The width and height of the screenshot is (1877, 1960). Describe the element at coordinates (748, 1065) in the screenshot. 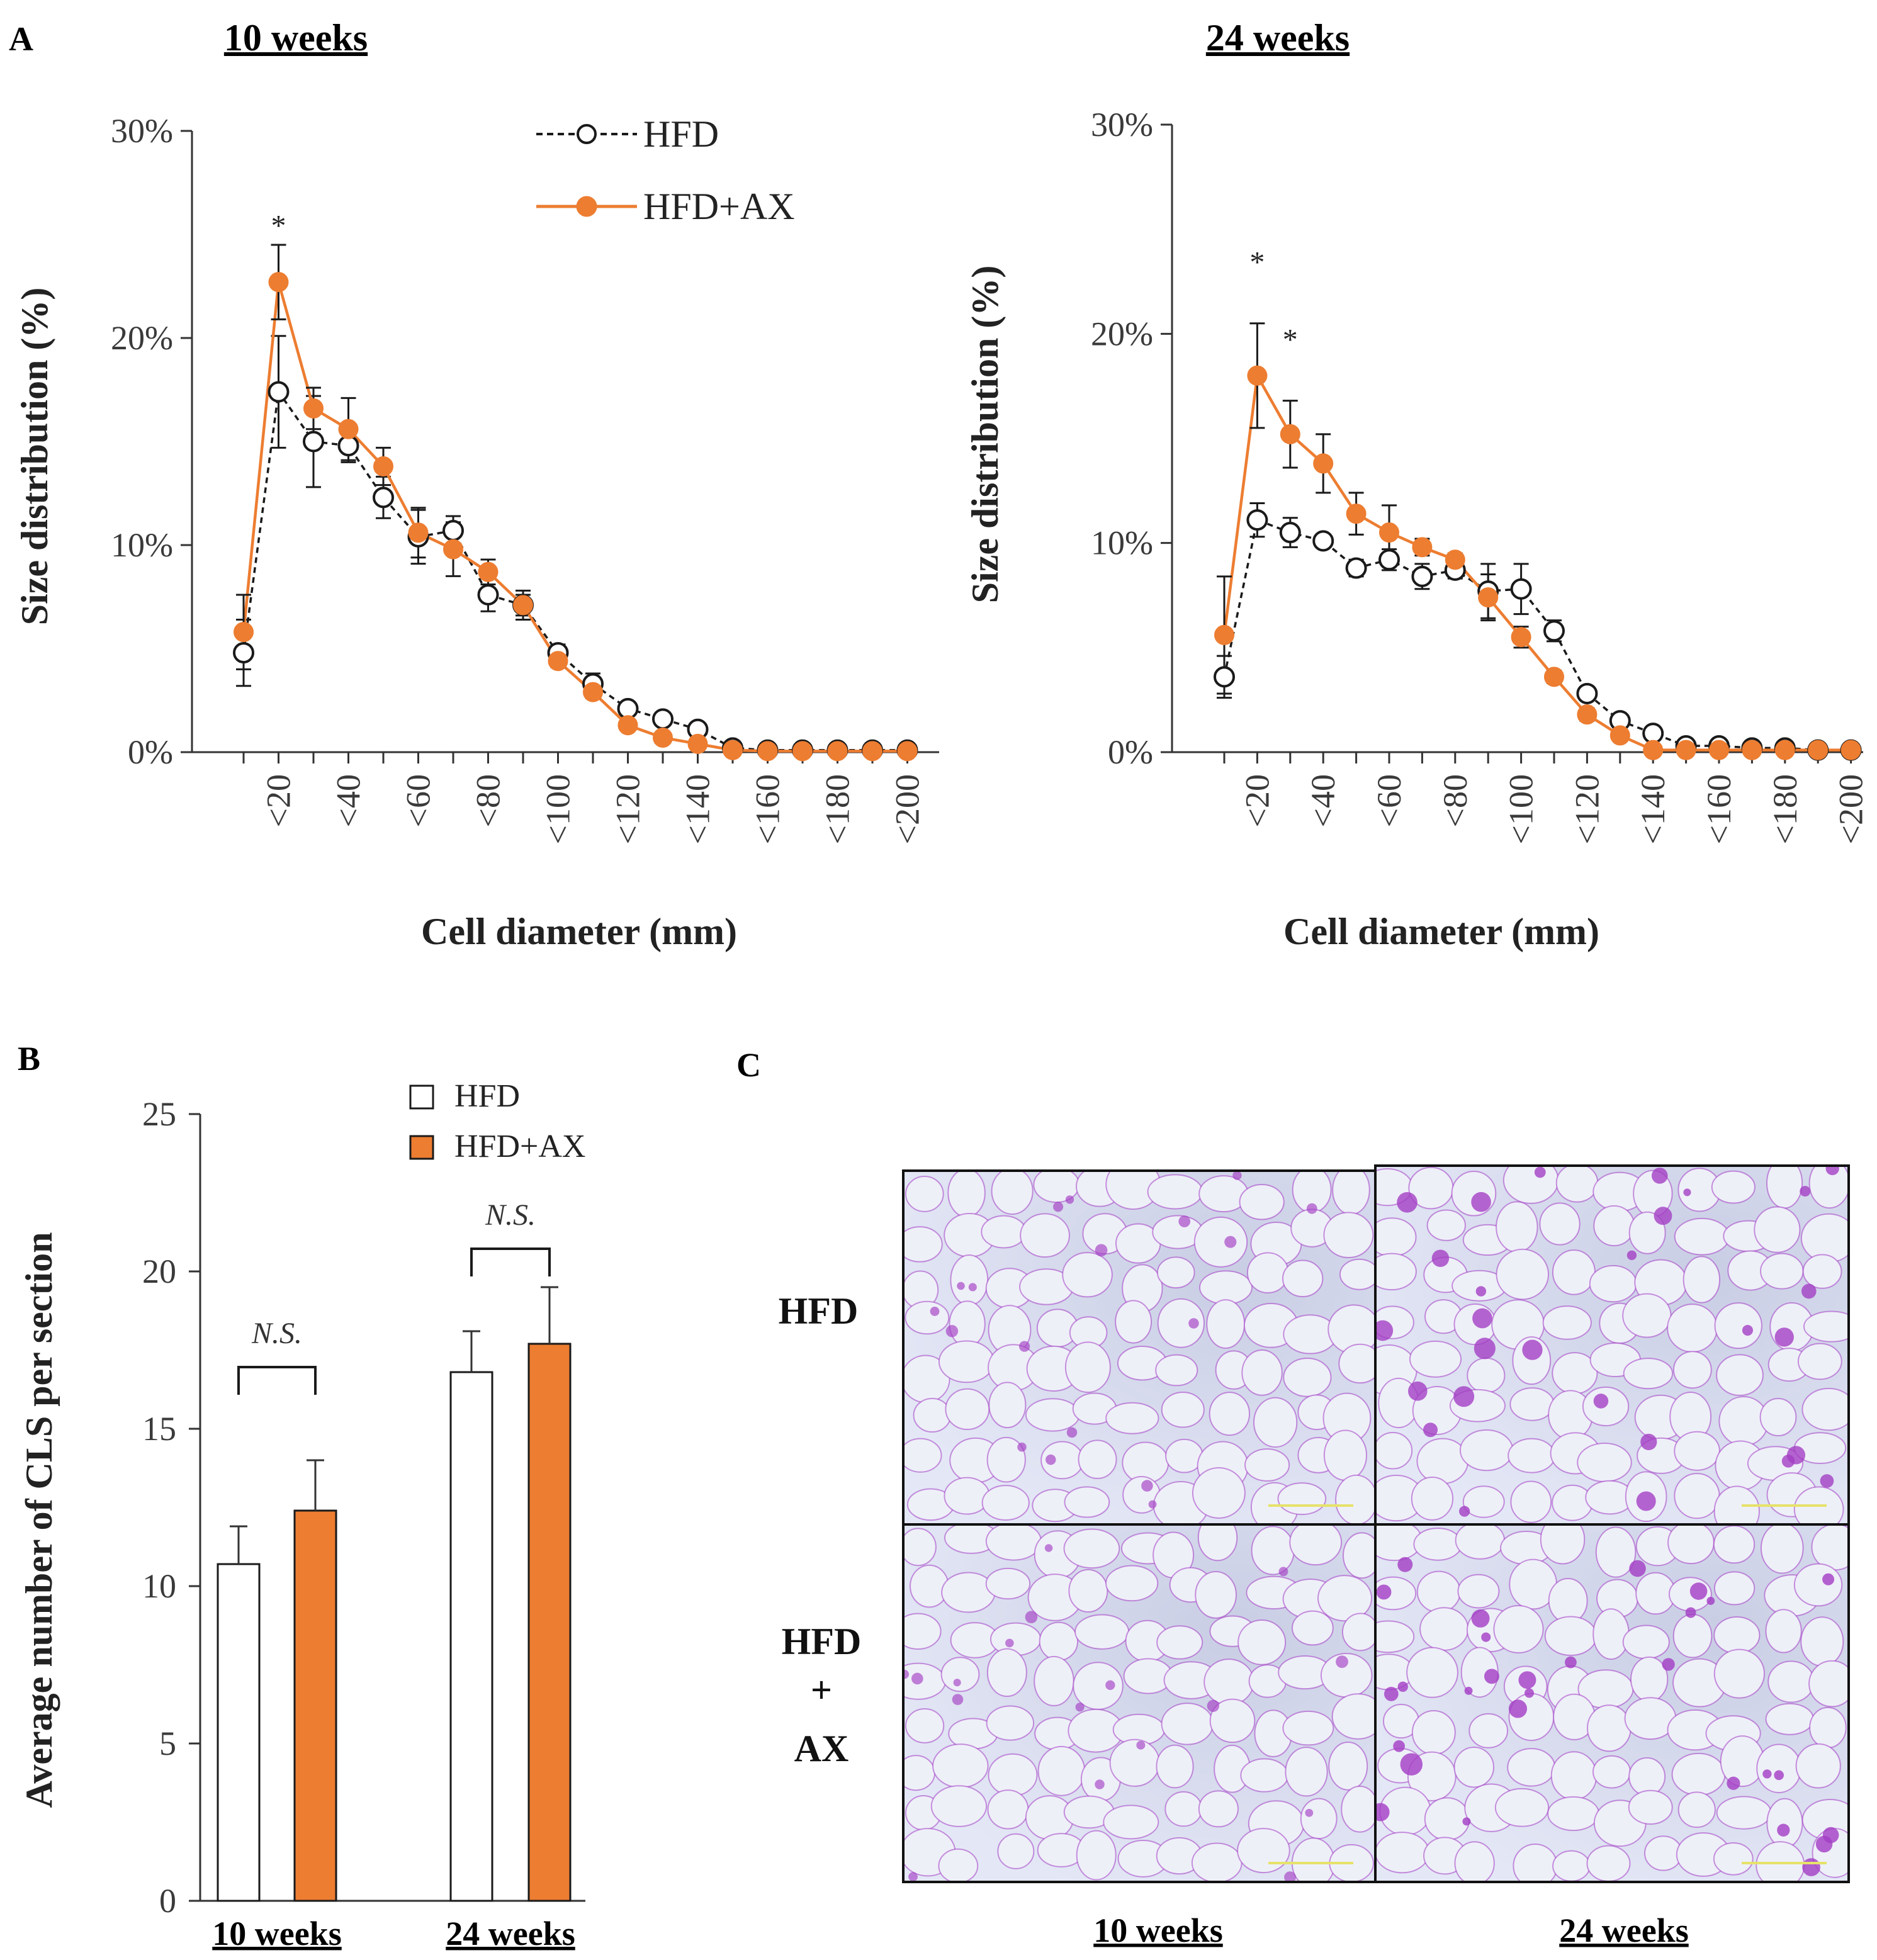

I see `panel-letter-c: C` at that location.